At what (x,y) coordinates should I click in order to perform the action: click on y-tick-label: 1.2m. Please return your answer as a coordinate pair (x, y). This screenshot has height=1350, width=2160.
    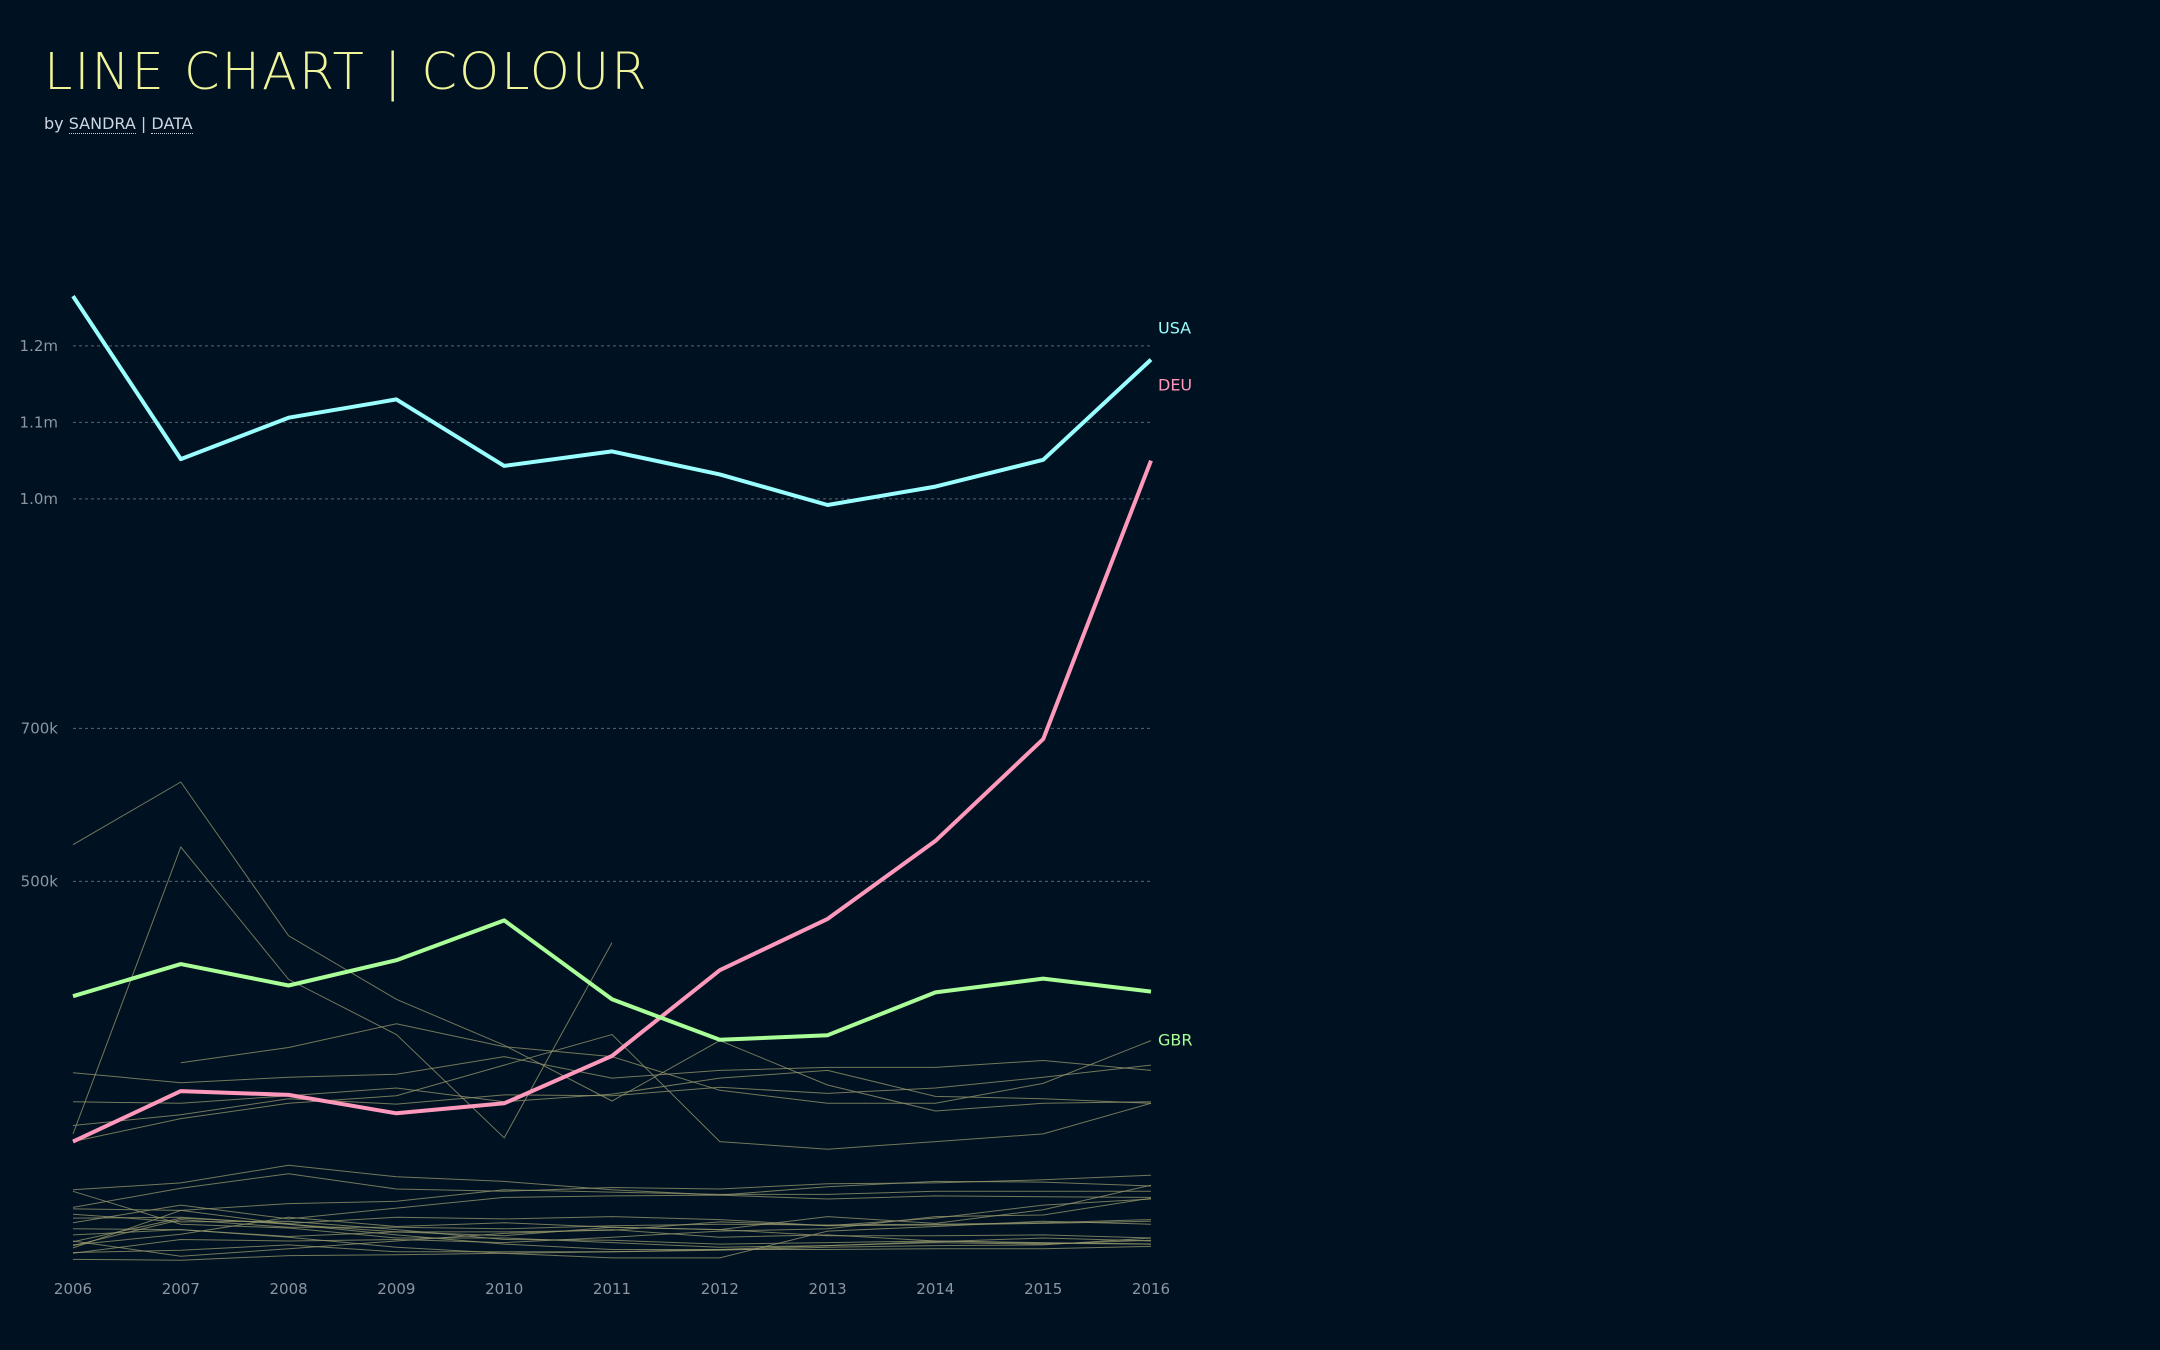
    Looking at the image, I should click on (39, 346).